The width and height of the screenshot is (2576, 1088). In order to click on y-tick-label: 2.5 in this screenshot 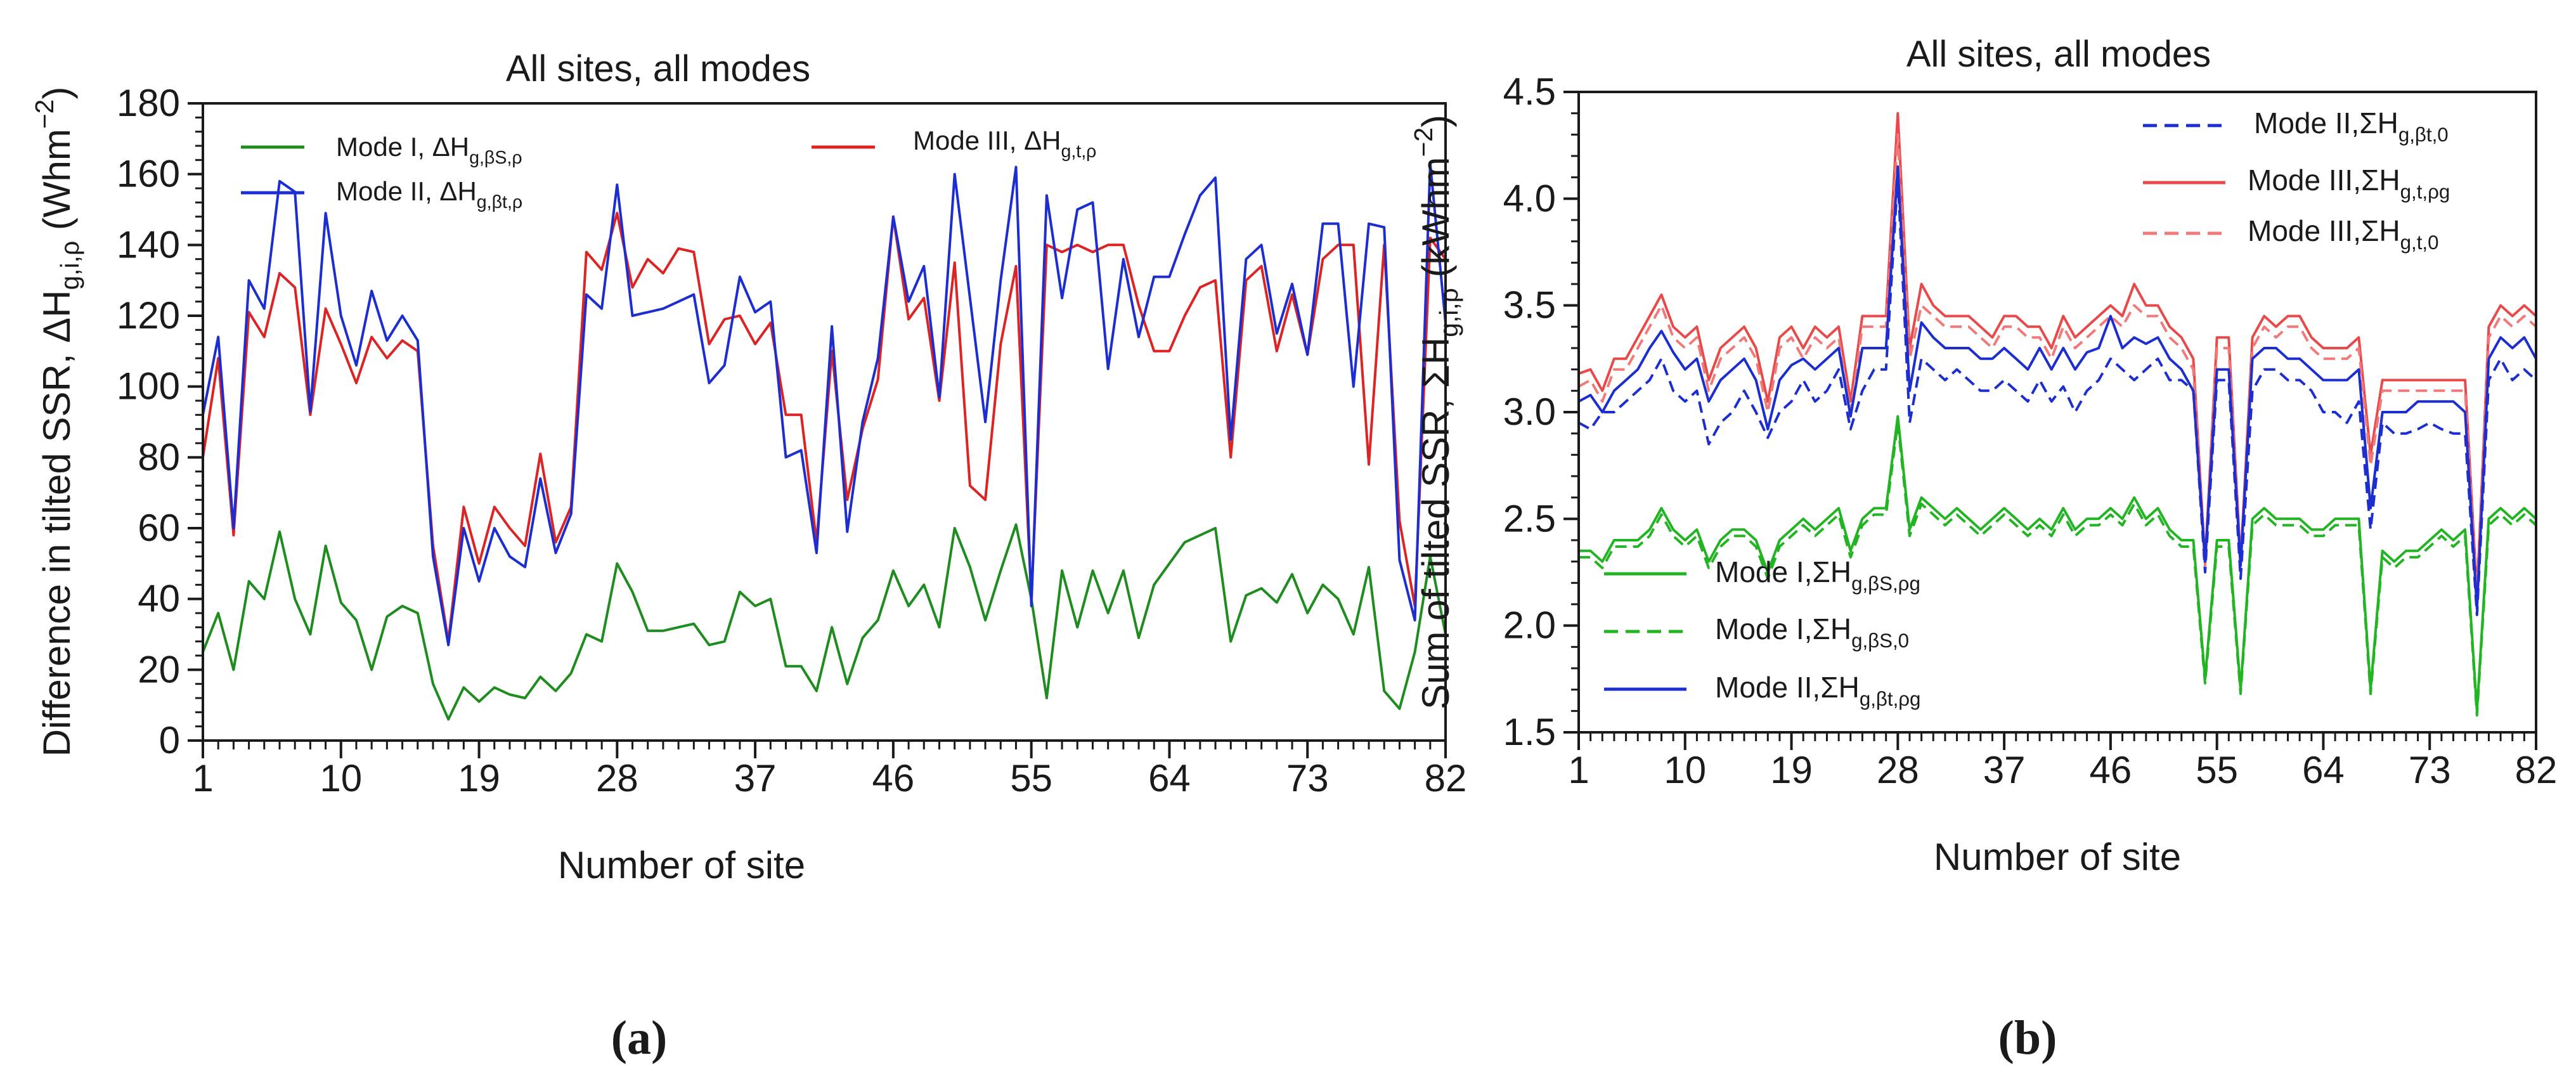, I will do `click(1529, 518)`.